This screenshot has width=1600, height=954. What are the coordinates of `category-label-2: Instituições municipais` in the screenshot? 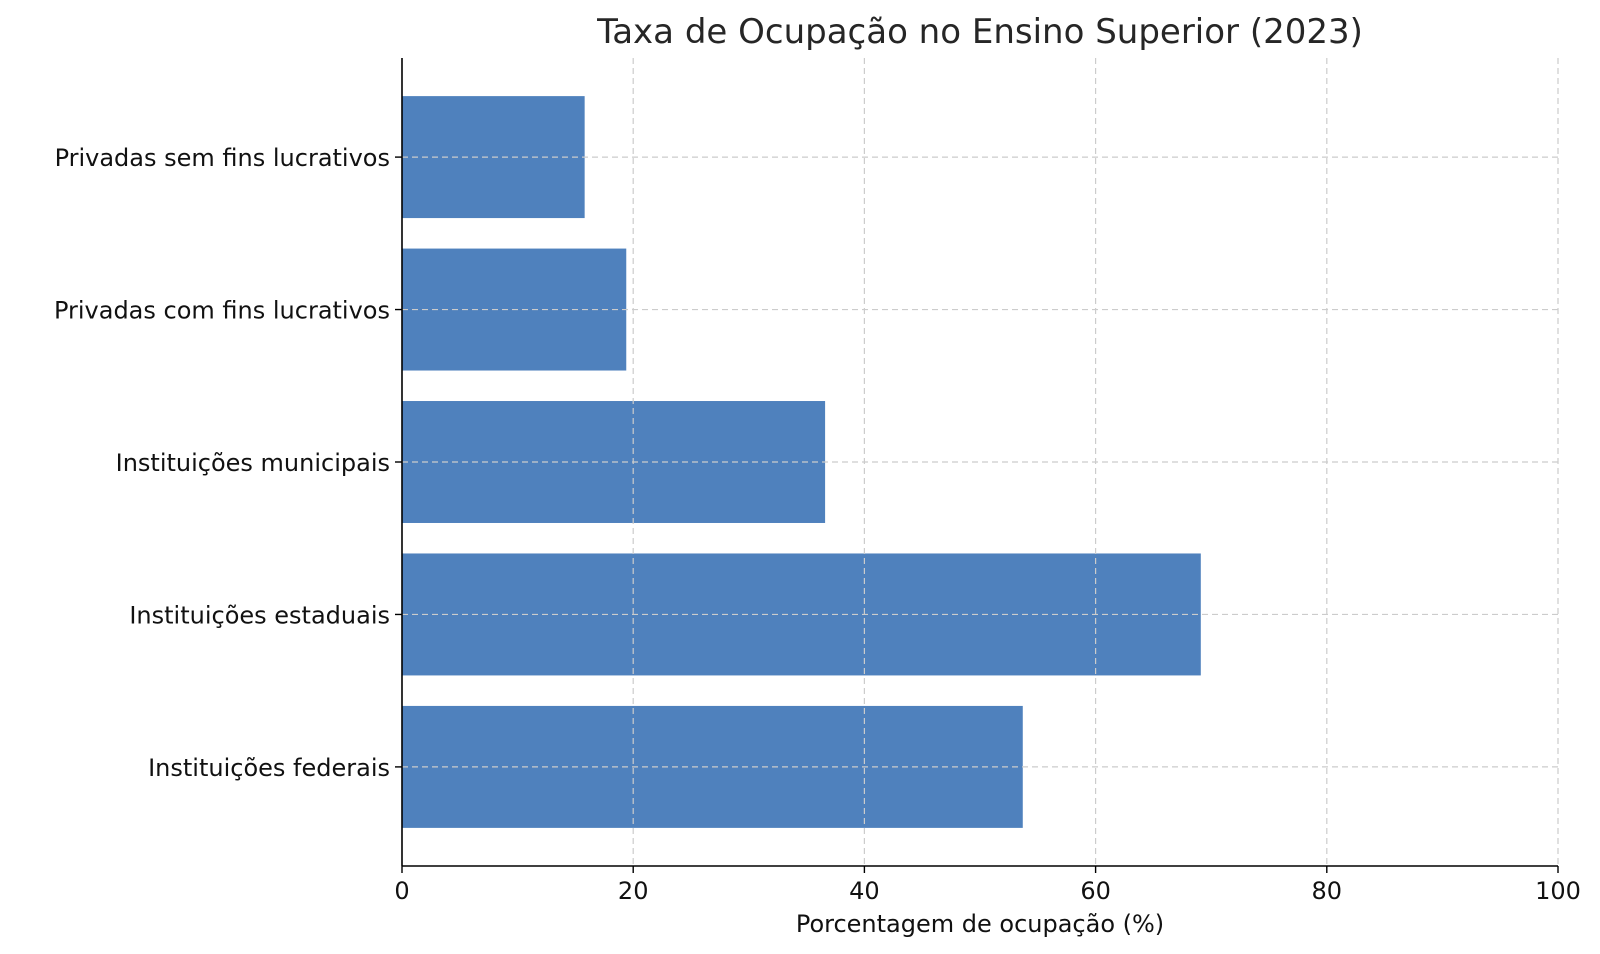 It's located at (253, 463).